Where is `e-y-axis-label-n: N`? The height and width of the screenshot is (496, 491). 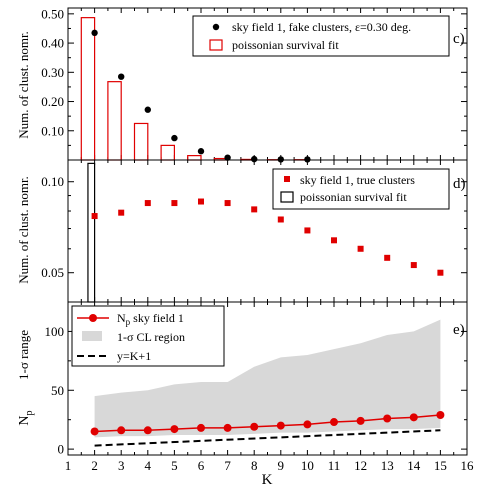
e-y-axis-label-n: N is located at coordinates (24, 420).